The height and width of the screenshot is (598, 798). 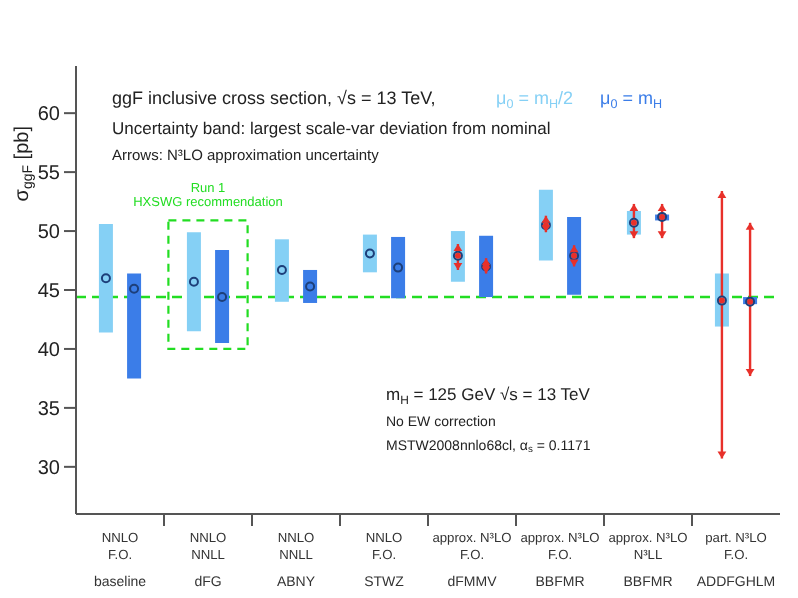 What do you see at coordinates (631, 99) in the screenshot?
I see `text: μ$_{0}$ = m$_{H}$` at bounding box center [631, 99].